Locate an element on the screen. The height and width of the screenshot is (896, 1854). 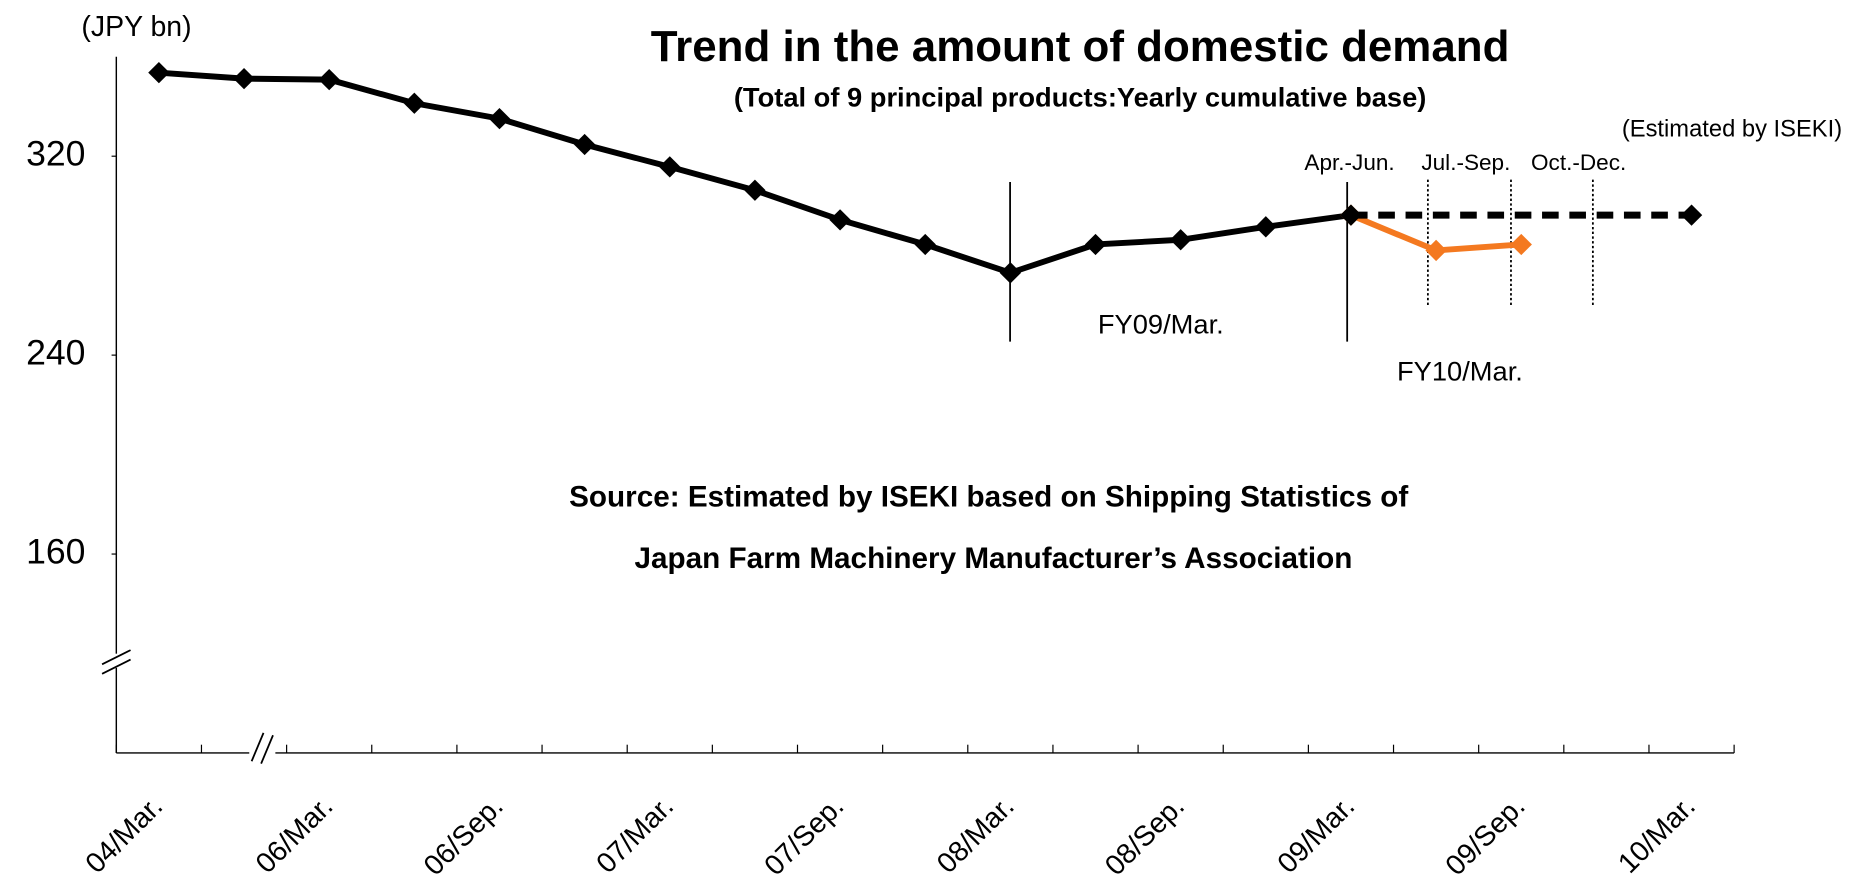
annotation: FY09/Mar. is located at coordinates (1161, 323).